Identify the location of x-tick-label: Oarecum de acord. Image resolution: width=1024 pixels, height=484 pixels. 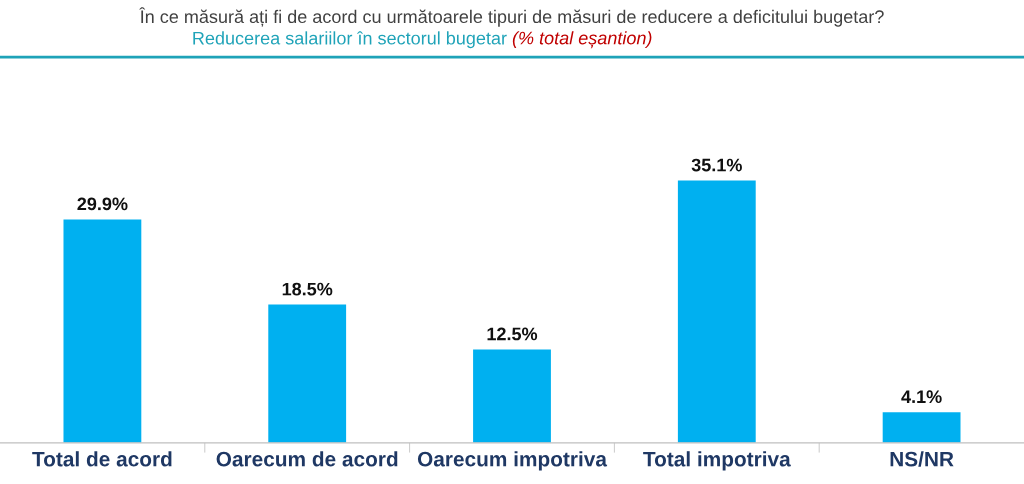
(307, 459).